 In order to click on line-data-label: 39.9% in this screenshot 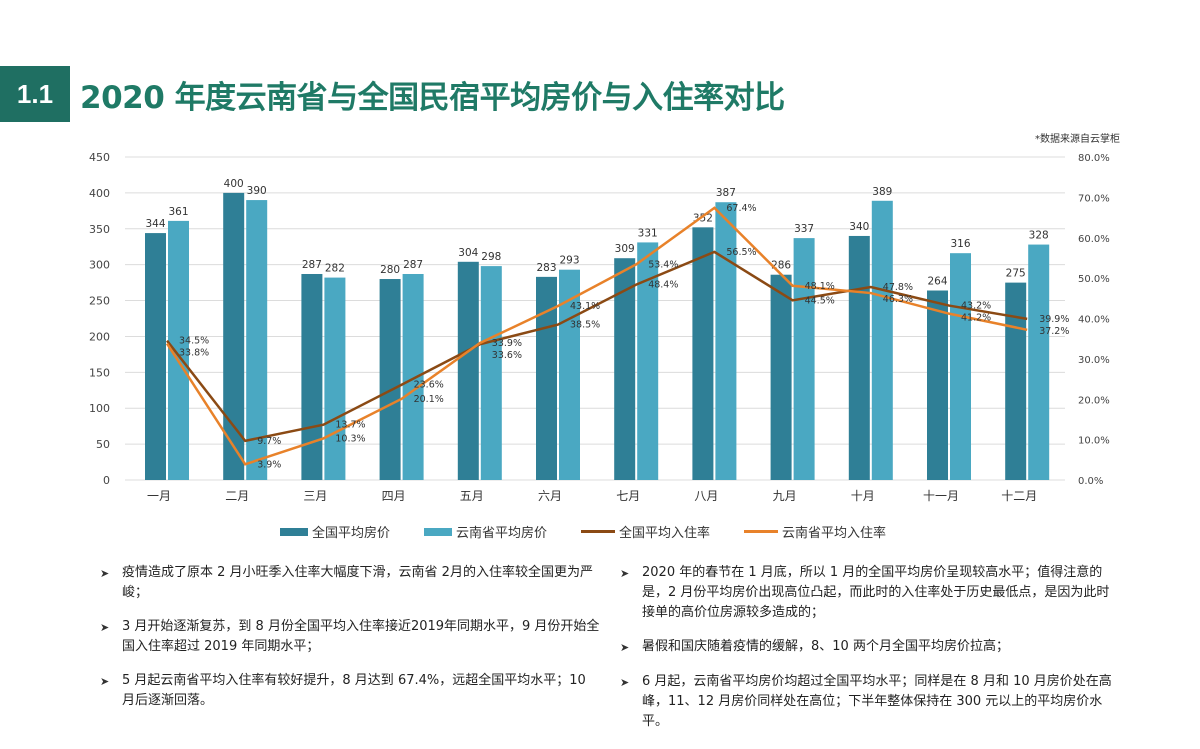, I will do `click(1054, 319)`.